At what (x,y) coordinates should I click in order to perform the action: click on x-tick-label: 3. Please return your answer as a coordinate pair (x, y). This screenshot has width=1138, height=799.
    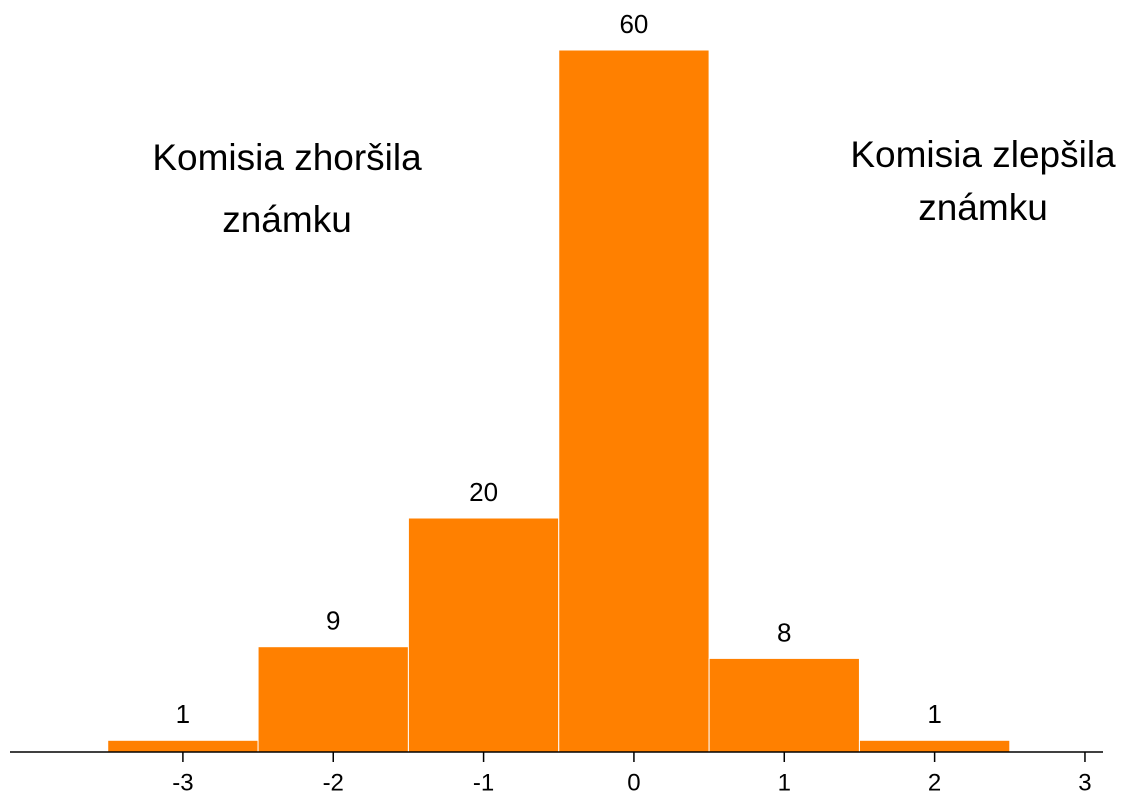
    Looking at the image, I should click on (1084, 782).